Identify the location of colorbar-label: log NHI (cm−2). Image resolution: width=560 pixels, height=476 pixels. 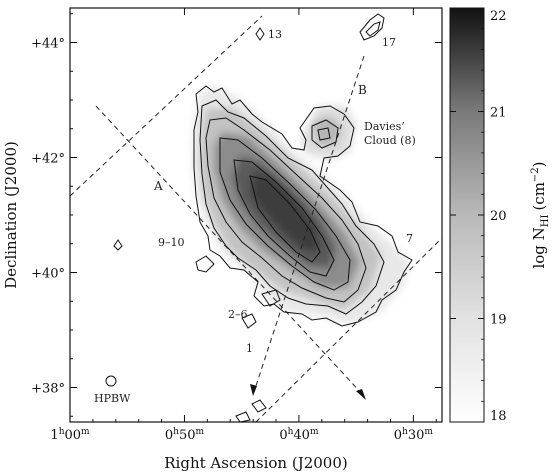
(540, 214).